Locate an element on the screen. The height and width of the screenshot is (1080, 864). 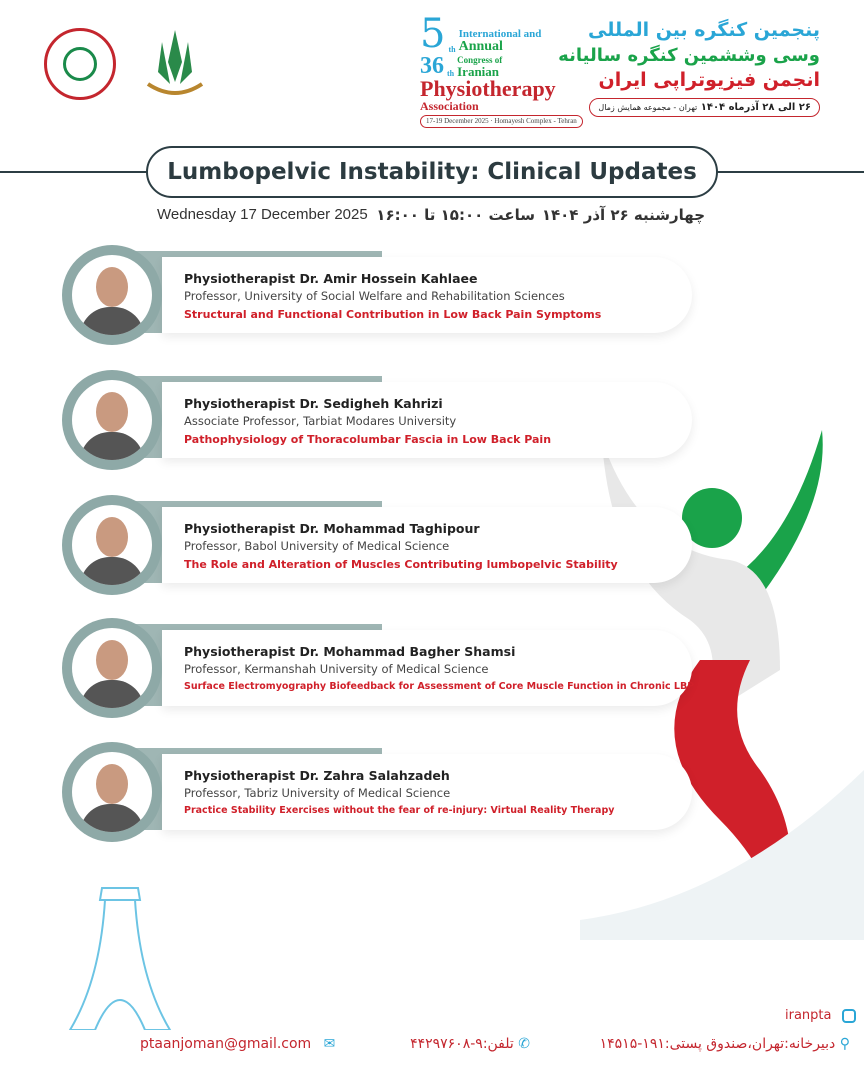
time-fa: ساعت ۱۵:۰۰ تا ۱۶:۰۰ is located at coordinates (455, 215).